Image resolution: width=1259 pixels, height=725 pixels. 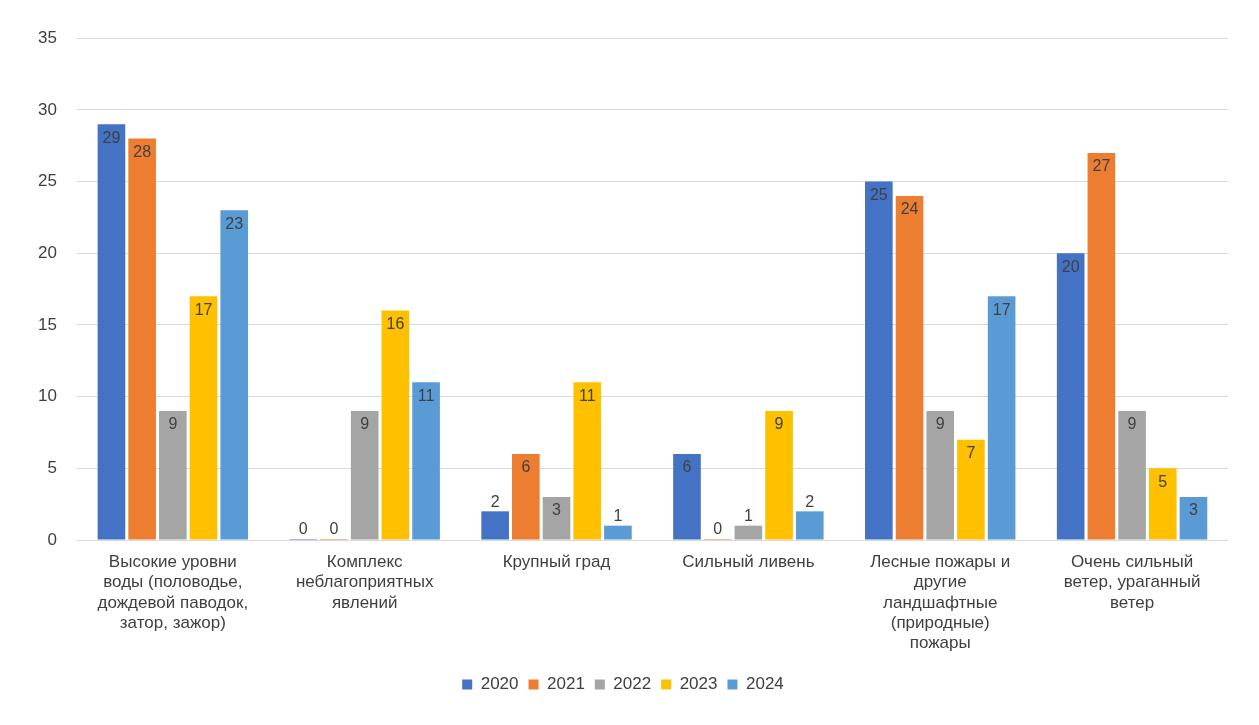 What do you see at coordinates (47, 109) in the screenshot?
I see `y-tick-label: 30` at bounding box center [47, 109].